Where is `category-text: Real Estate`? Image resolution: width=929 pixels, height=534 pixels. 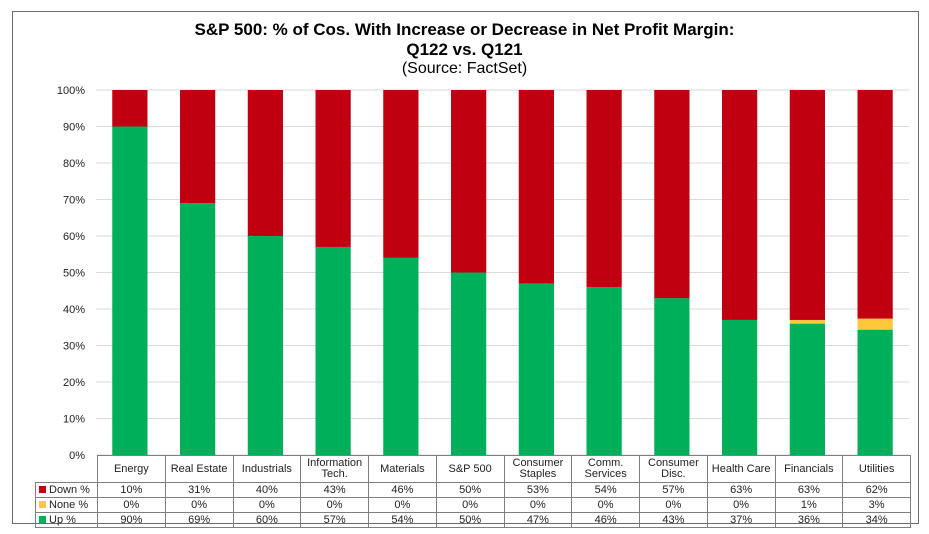 category-text: Real Estate is located at coordinates (199, 468).